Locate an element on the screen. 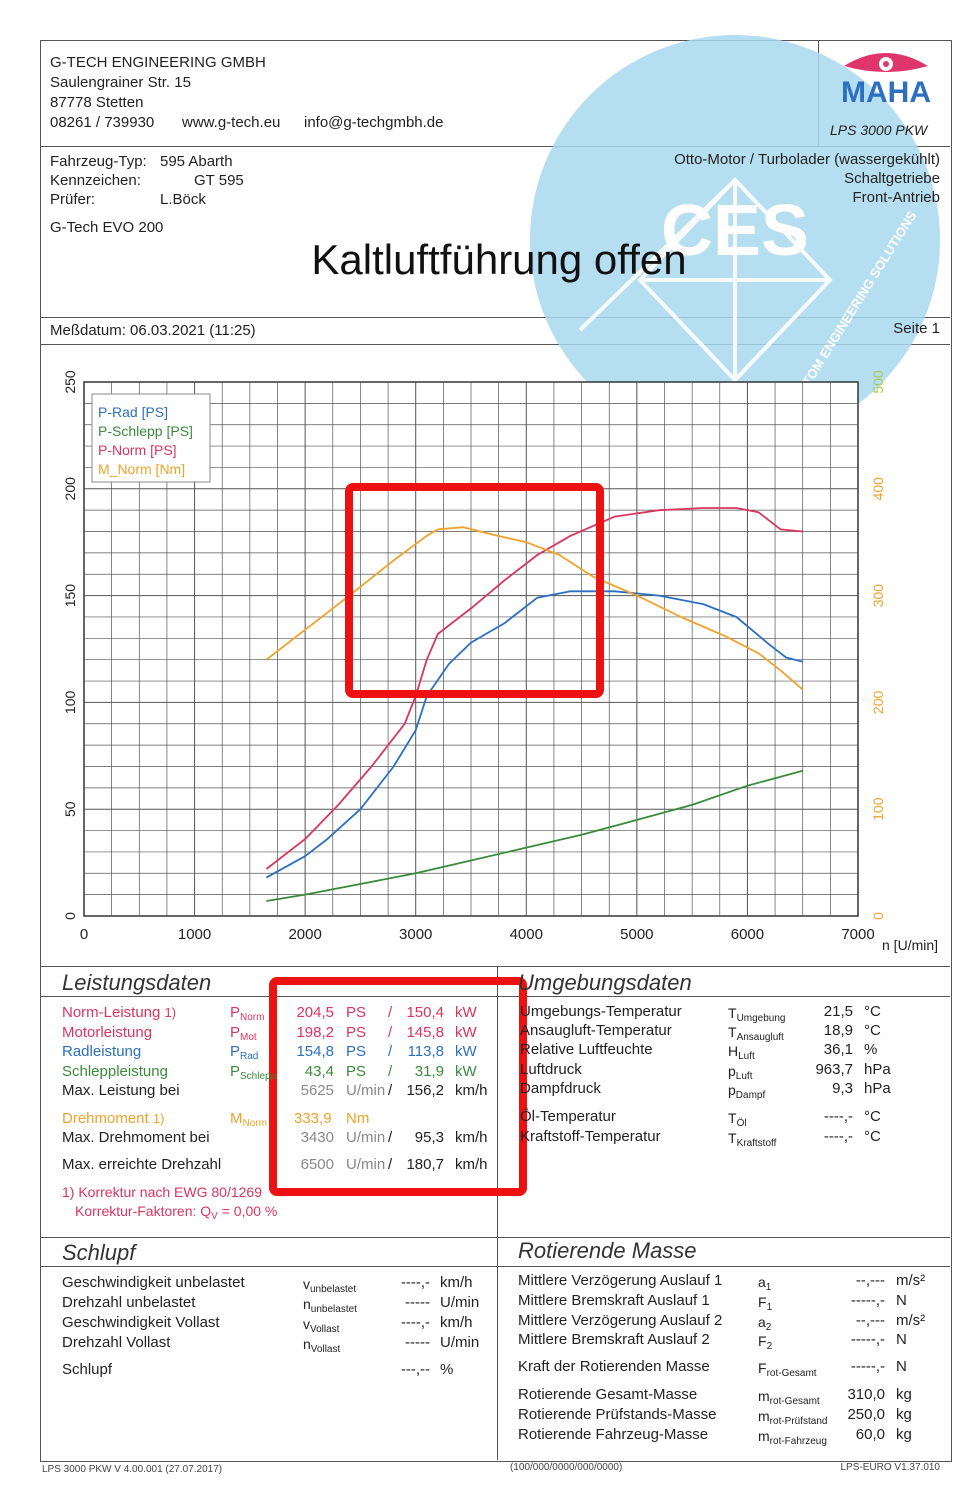 The width and height of the screenshot is (980, 1497). rotierend-row-symbol: F1 is located at coordinates (765, 1303).